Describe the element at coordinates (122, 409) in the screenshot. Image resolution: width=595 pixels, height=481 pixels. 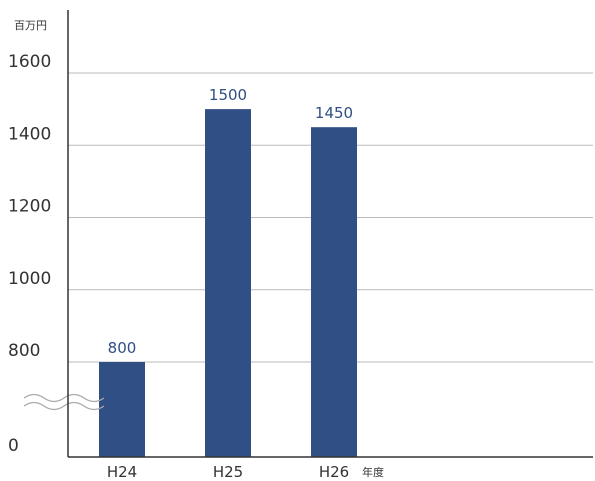
I see `bar-H24` at that location.